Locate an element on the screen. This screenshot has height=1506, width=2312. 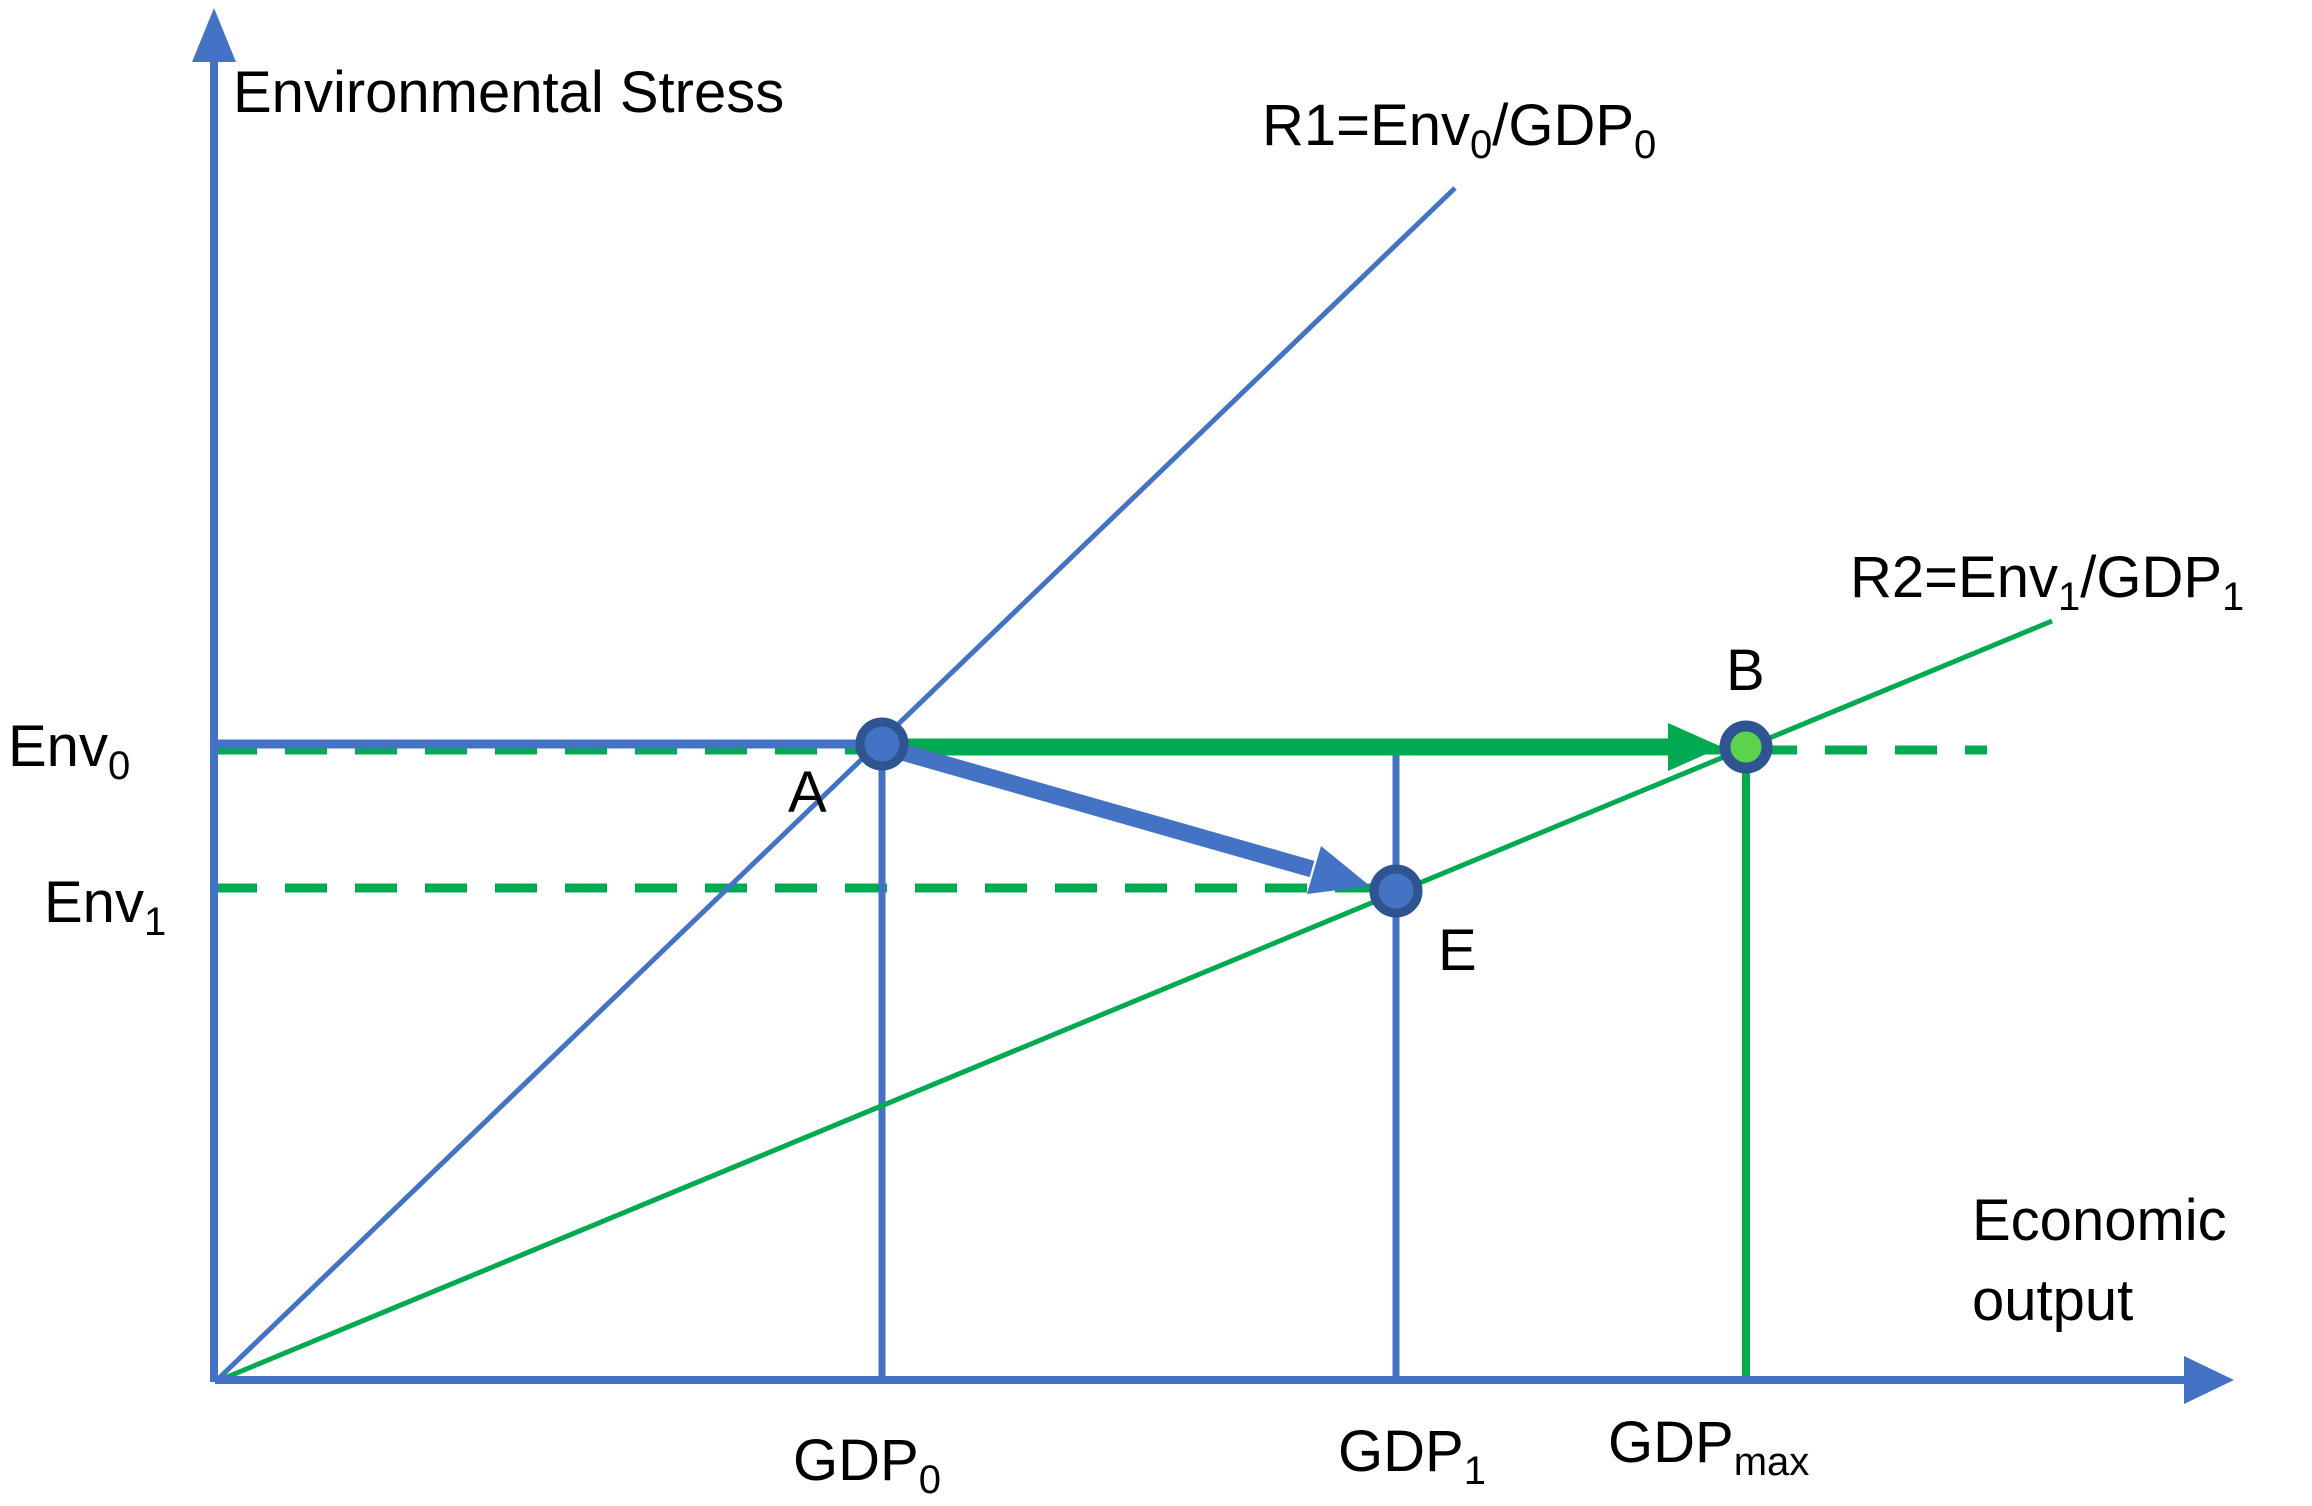
gdpmax-tick-label: GDPmax is located at coordinates (1708, 1447).